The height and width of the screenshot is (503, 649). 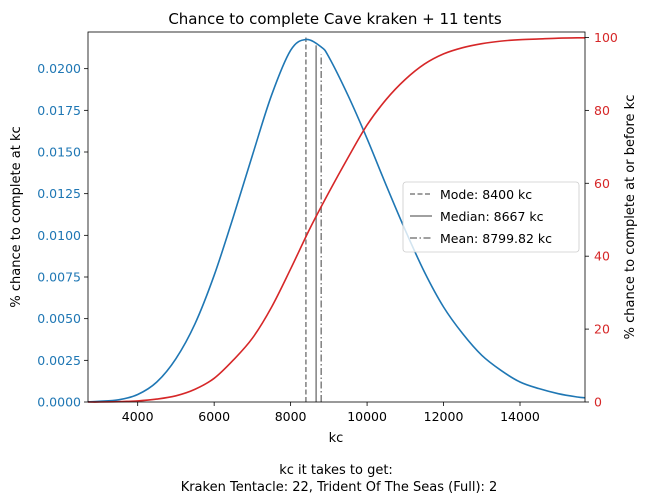 I want to click on y-axis-right: 0 20 40 60 80 100, so click(x=601, y=220).